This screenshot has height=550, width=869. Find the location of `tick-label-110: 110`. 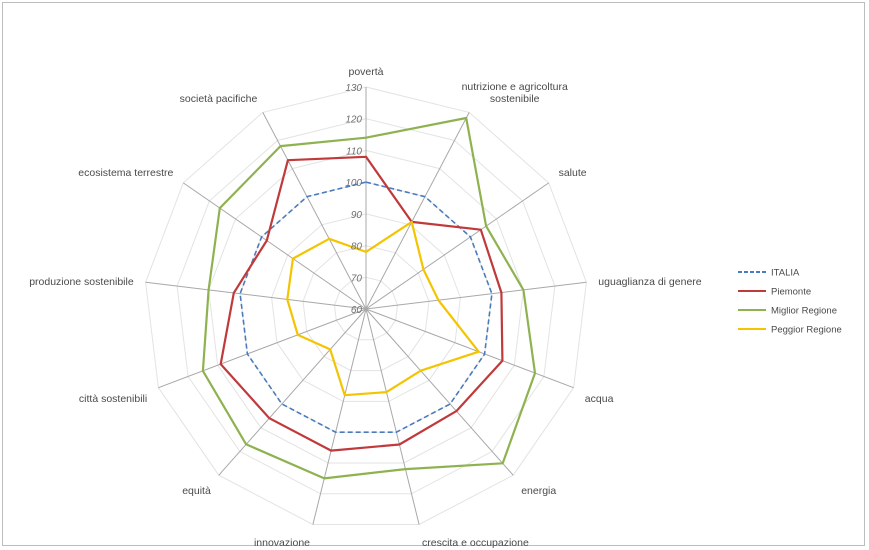

tick-label-110: 110 is located at coordinates (354, 151).